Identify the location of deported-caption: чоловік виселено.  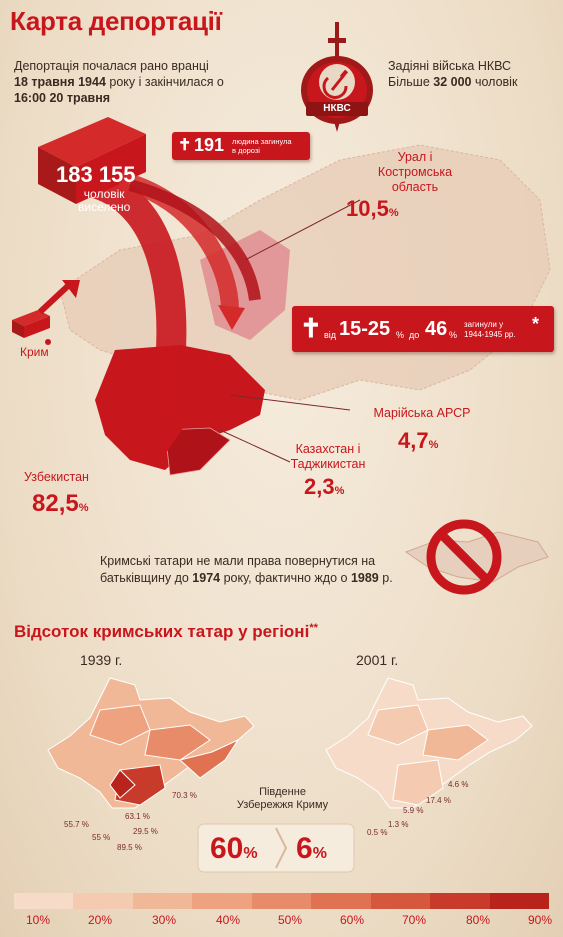
(104, 201).